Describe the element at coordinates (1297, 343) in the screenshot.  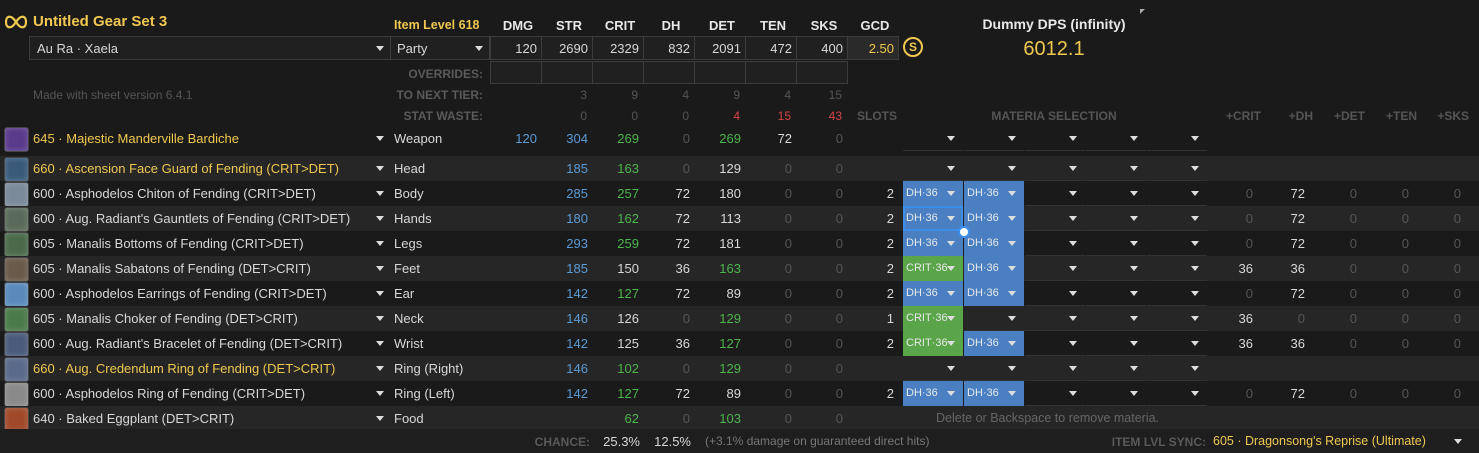
I see `bonus-value-1: 36` at that location.